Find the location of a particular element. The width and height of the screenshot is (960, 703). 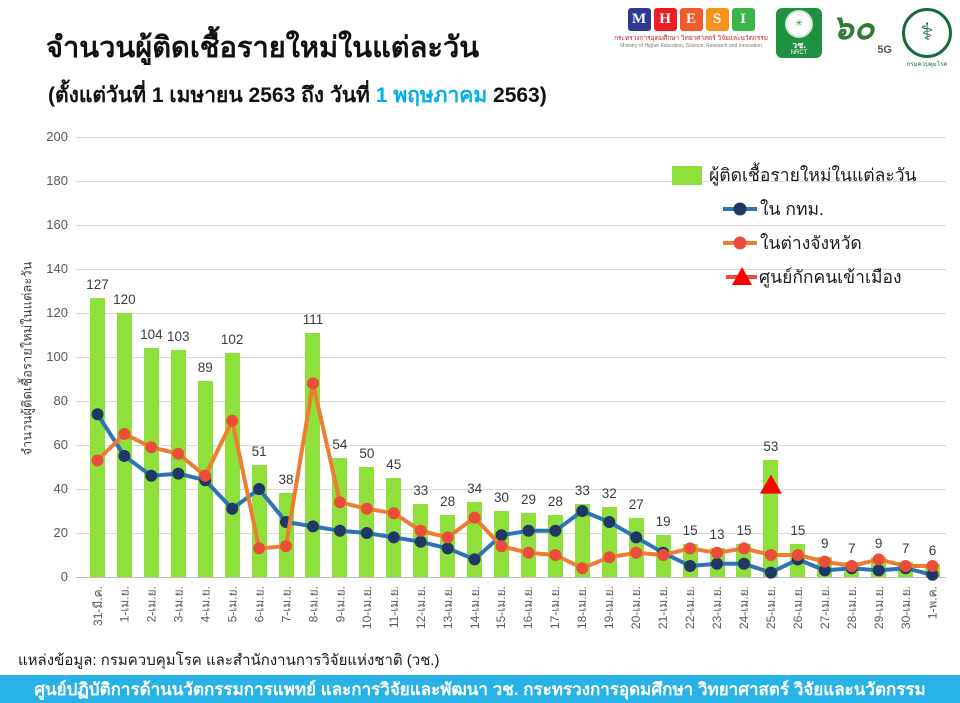

bar-value-label: 6 is located at coordinates (932, 550).